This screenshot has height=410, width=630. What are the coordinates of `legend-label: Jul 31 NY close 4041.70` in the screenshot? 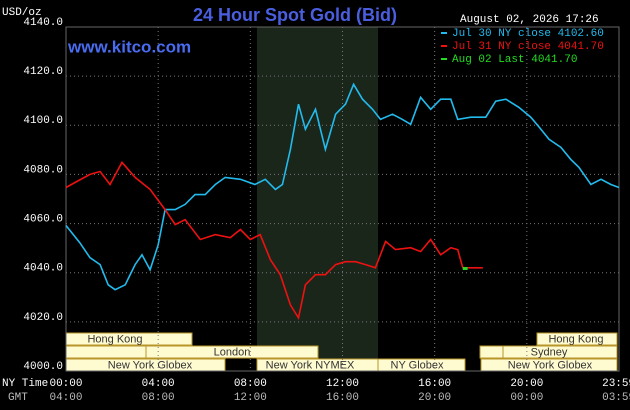 It's located at (528, 47).